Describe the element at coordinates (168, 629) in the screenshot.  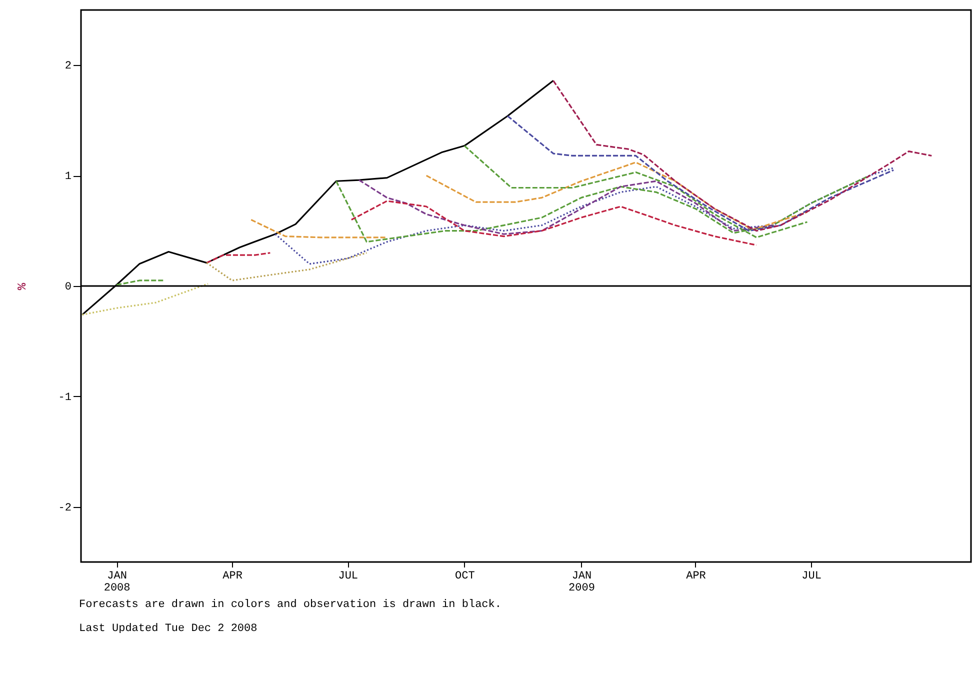
I see `text: Last Updated Tue Dec 2 2008` at that location.